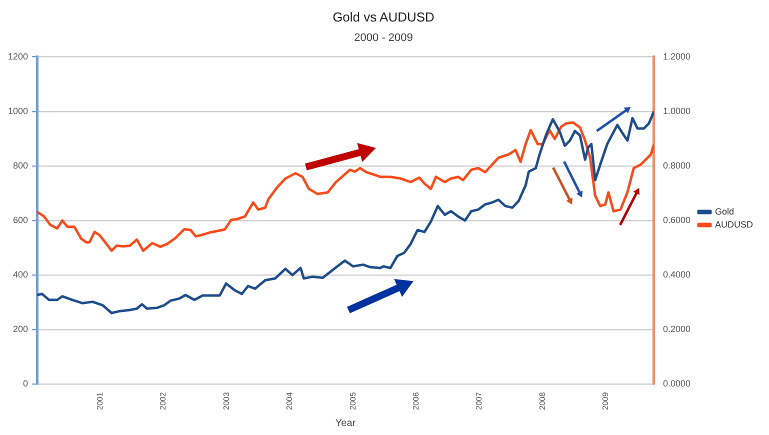 This screenshot has width=769, height=435. Describe the element at coordinates (676, 165) in the screenshot. I see `y2-tick-label: 0.8000` at that location.